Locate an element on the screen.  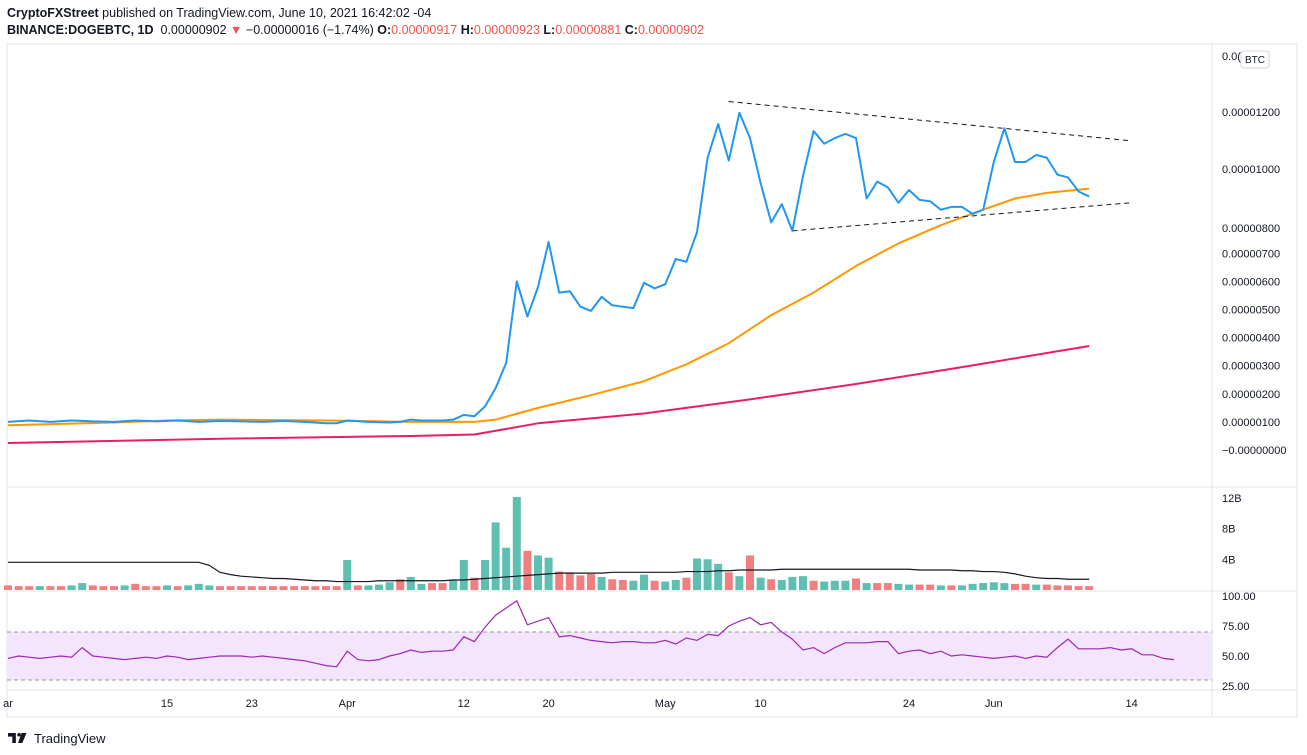
open-value: 0.00000917 is located at coordinates (424, 30).